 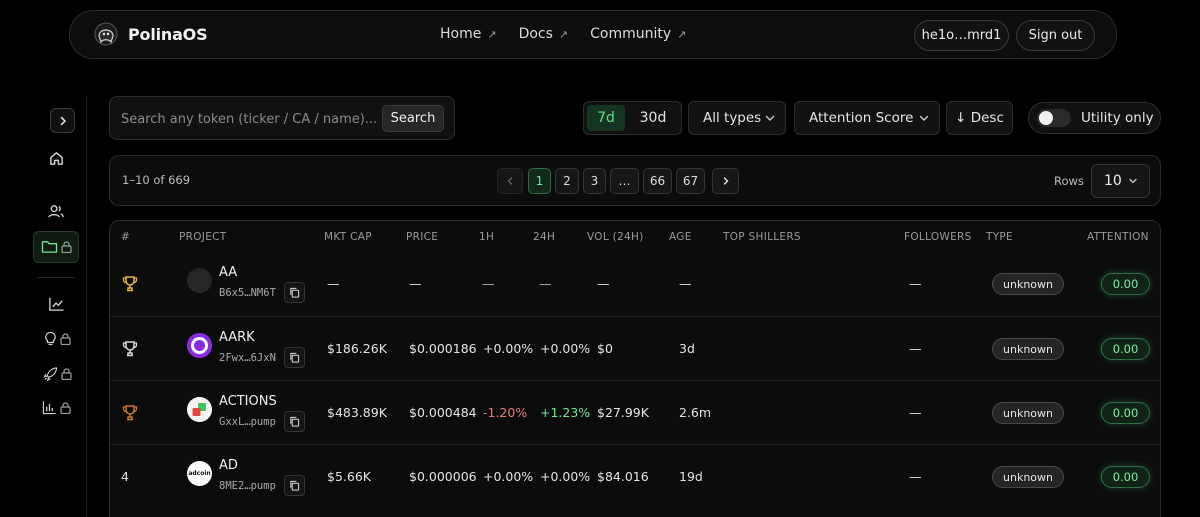 I want to click on sidebar-item-home, so click(x=56, y=158).